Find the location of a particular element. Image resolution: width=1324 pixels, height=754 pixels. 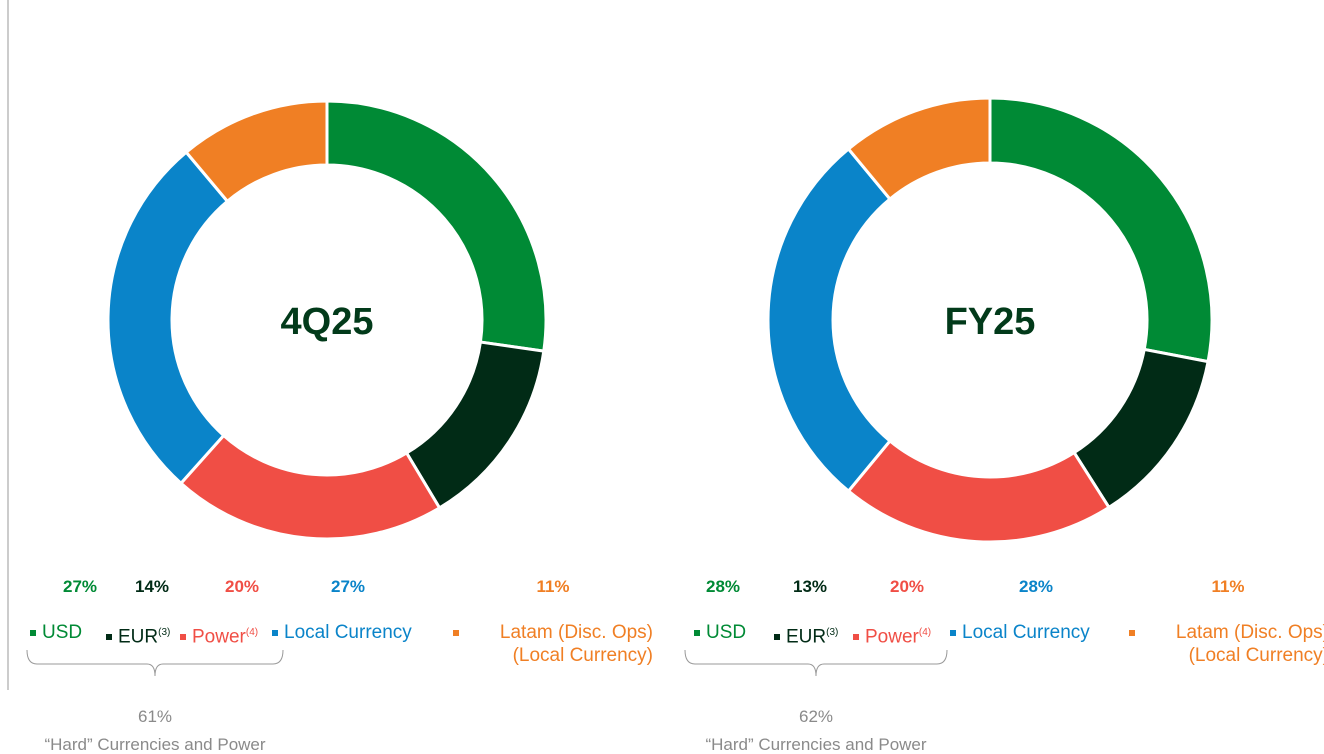

bracket-value: 61% is located at coordinates (155, 716).